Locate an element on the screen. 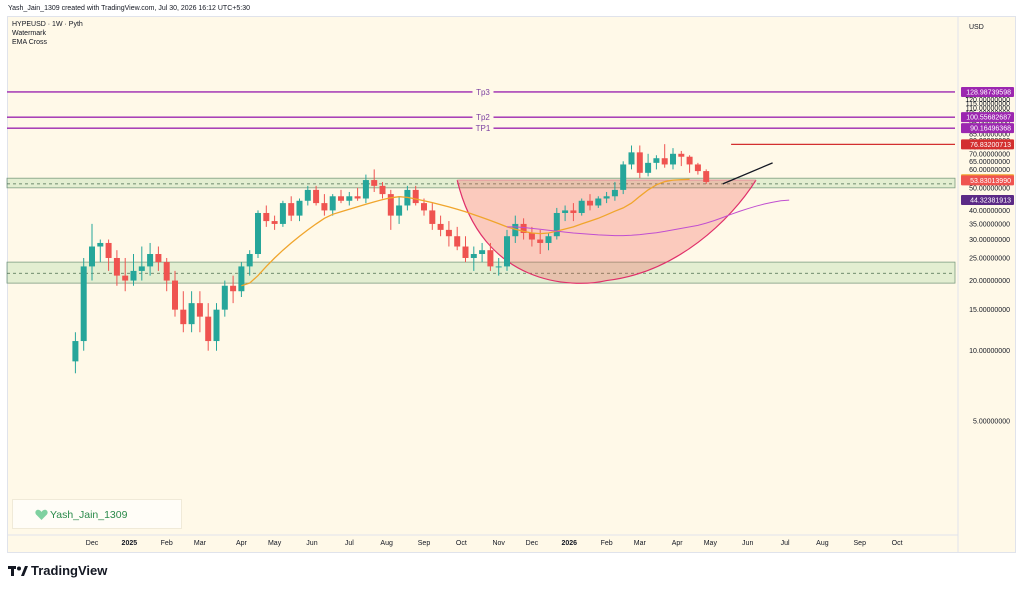  cup-curve is located at coordinates (606, 231).